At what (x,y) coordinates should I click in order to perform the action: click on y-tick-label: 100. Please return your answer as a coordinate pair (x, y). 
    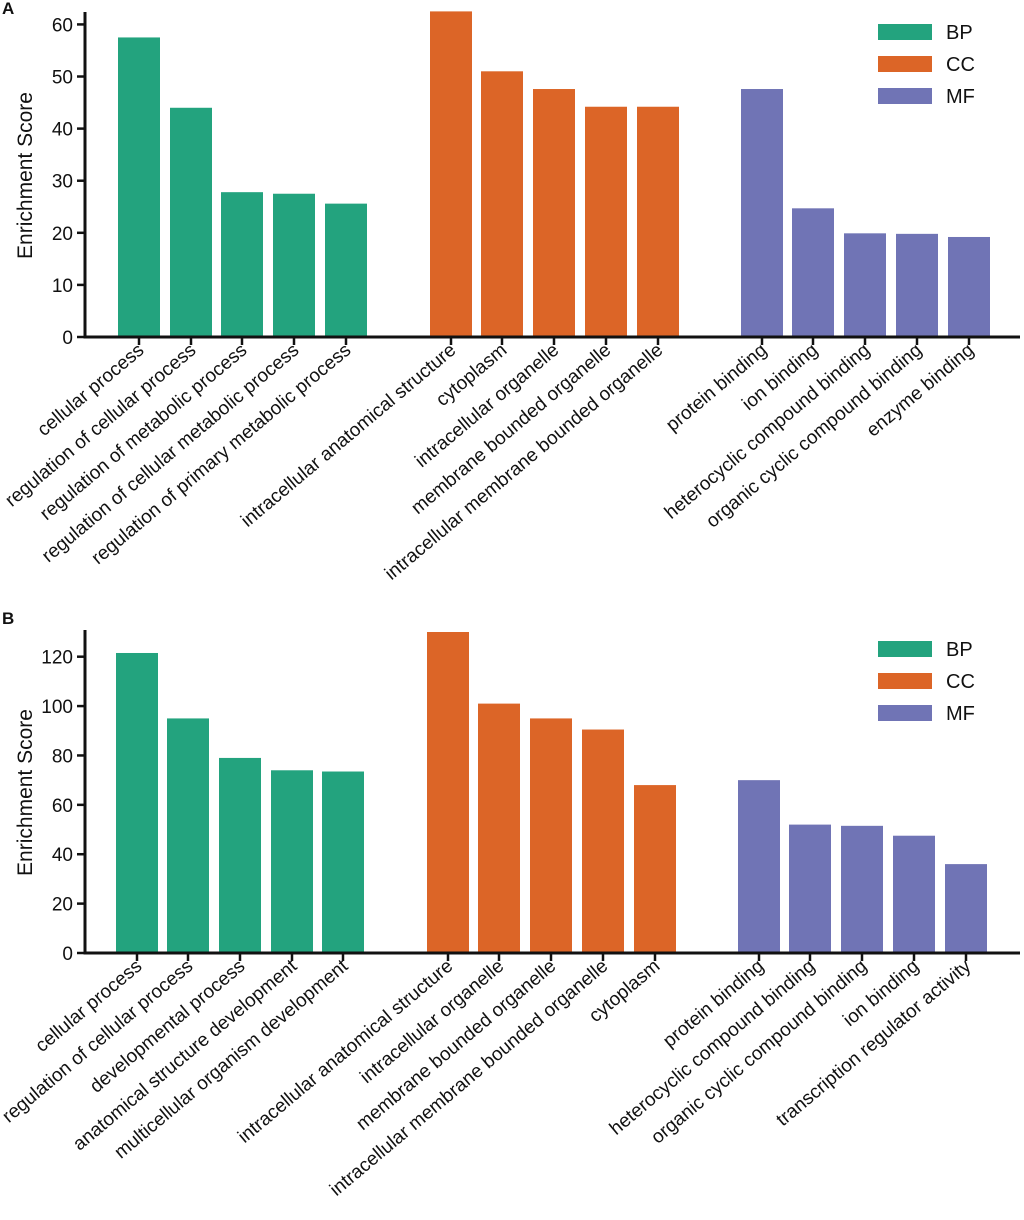
    Looking at the image, I should click on (57, 707).